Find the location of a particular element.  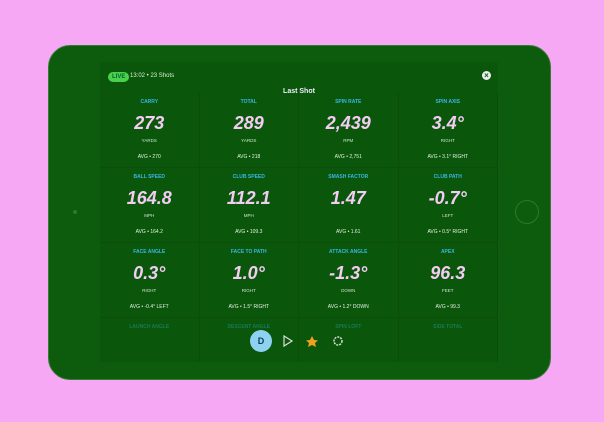

metric-tile: APEX 96.3 FEET AVG • 99.3 is located at coordinates (448, 280).